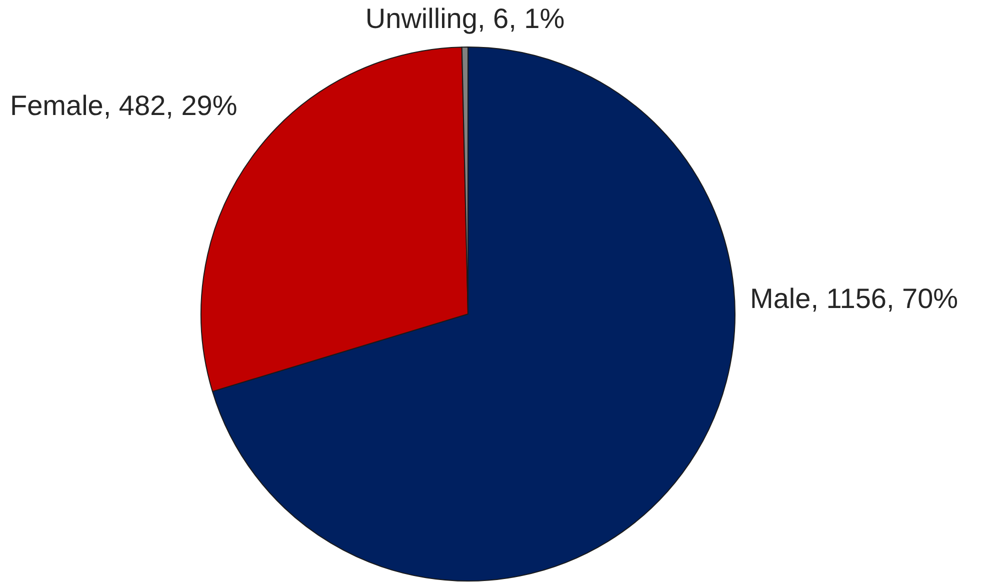 Image resolution: width=985 pixels, height=582 pixels. Describe the element at coordinates (854, 298) in the screenshot. I see `slice-label: Male, 1156, 70%` at that location.